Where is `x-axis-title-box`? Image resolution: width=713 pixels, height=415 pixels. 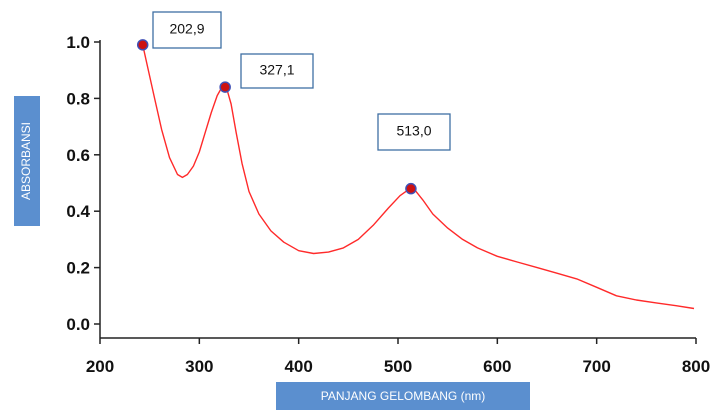 x-axis-title-box is located at coordinates (403, 396).